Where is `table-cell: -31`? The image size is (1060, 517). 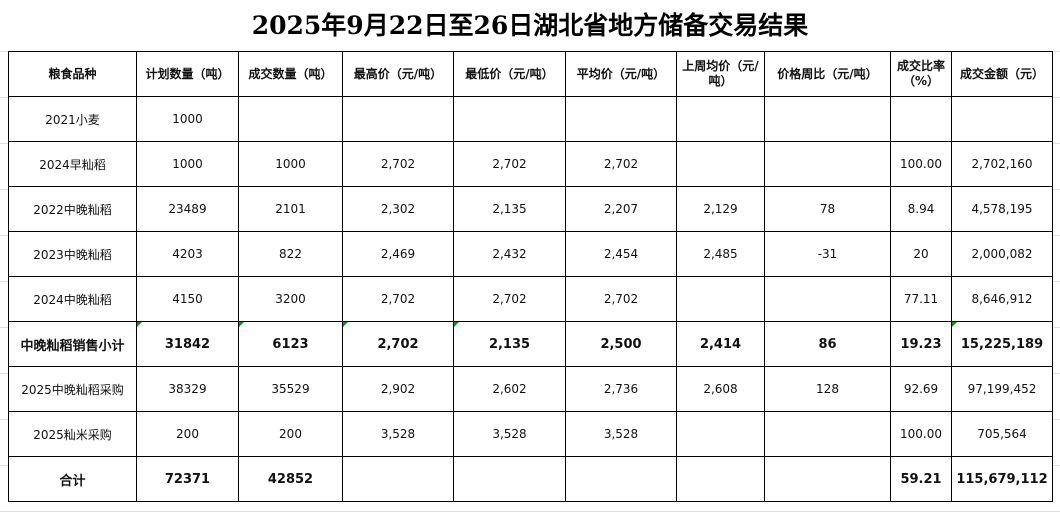 table-cell: -31 is located at coordinates (827, 254).